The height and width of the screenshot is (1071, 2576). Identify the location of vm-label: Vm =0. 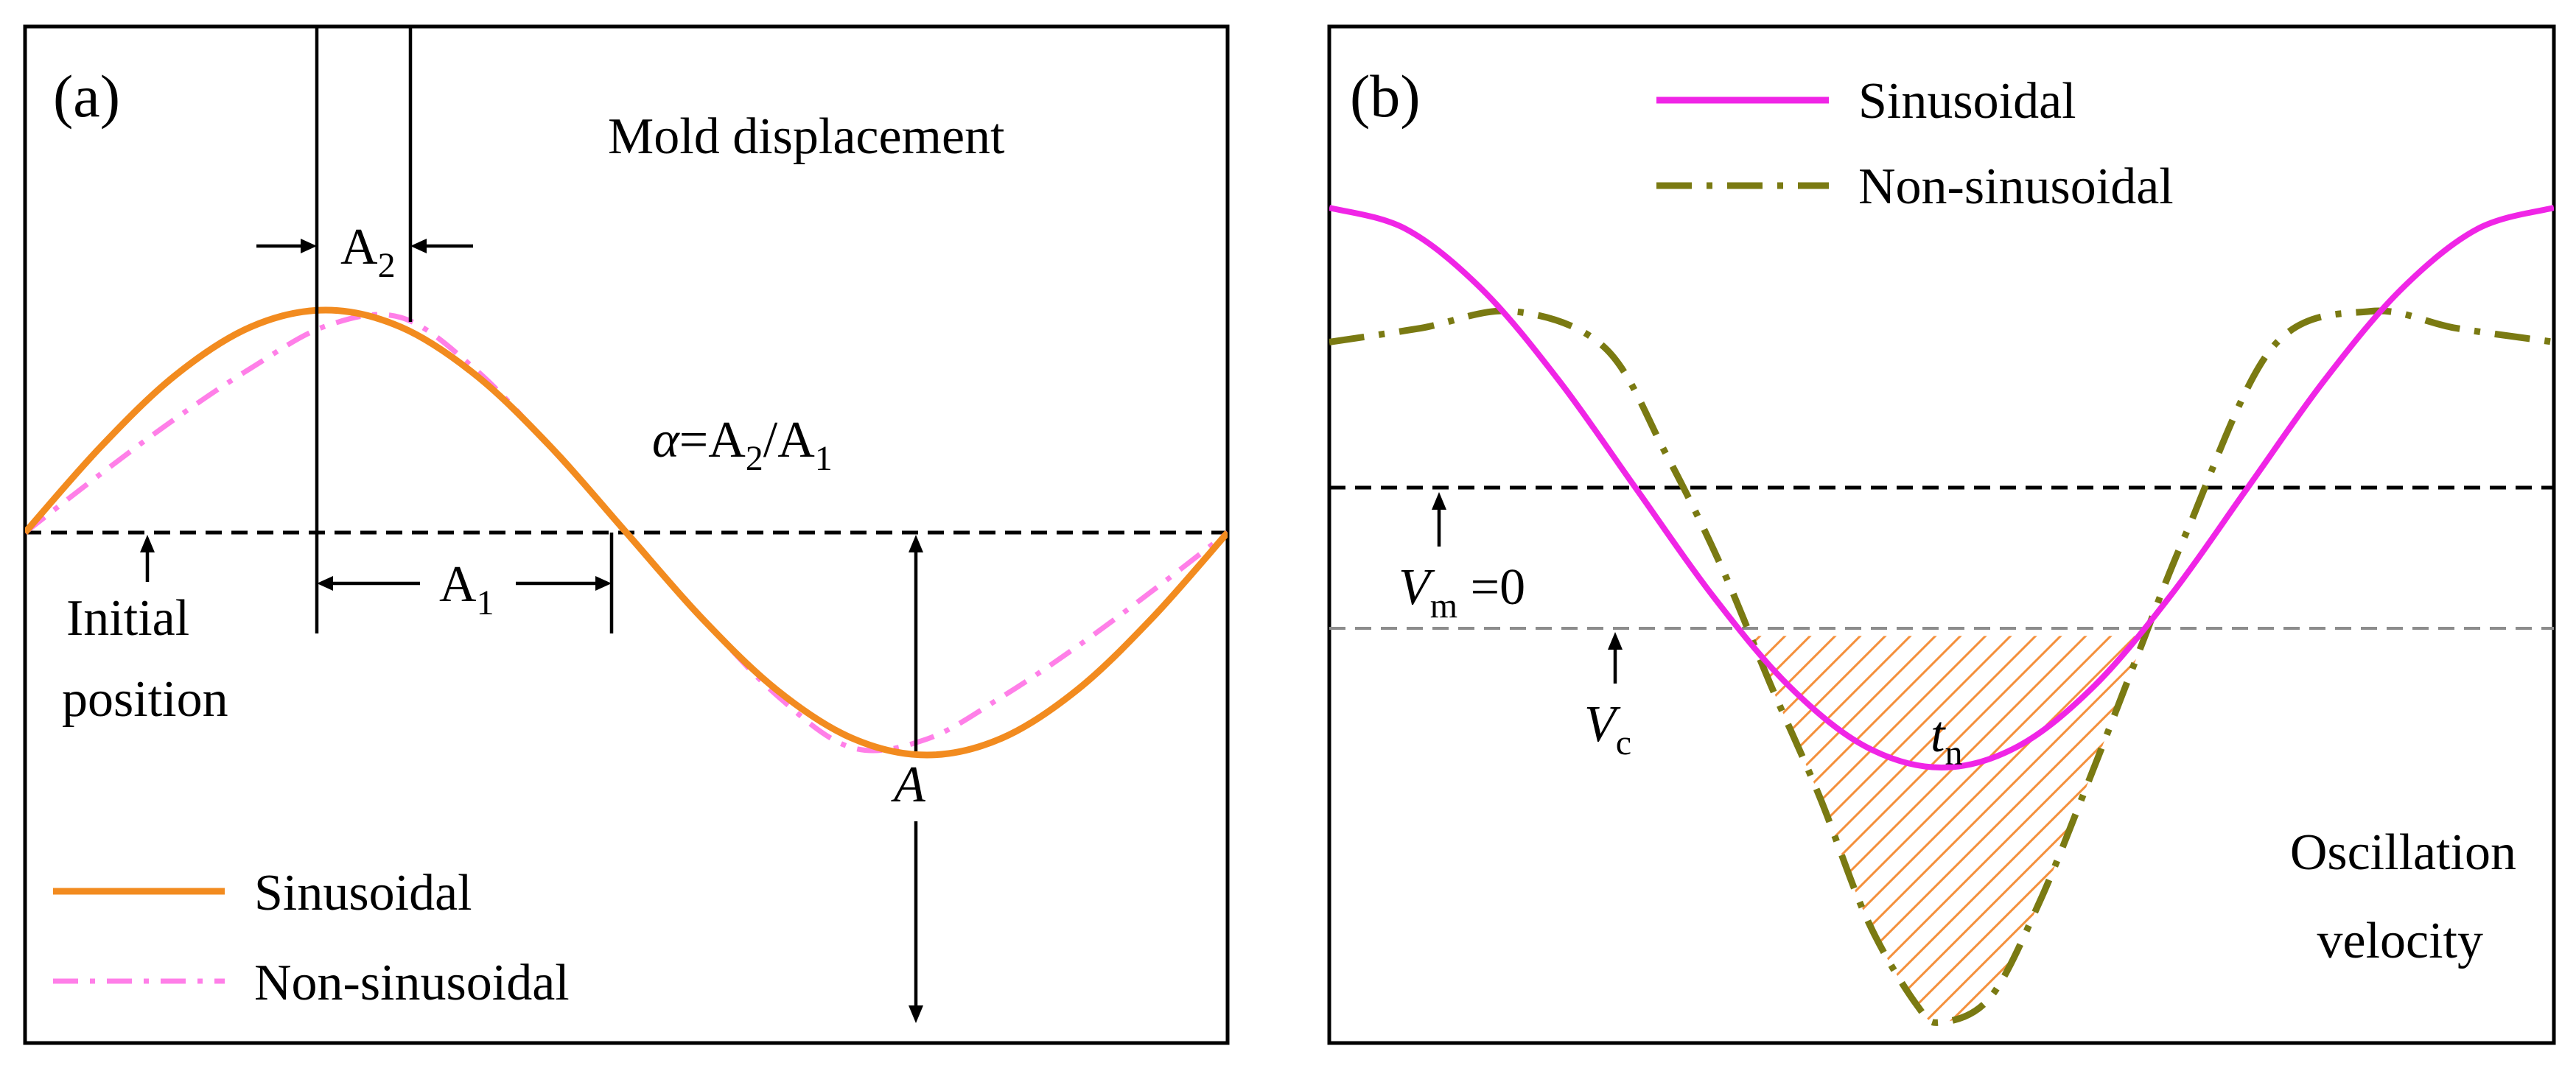
(1462, 592).